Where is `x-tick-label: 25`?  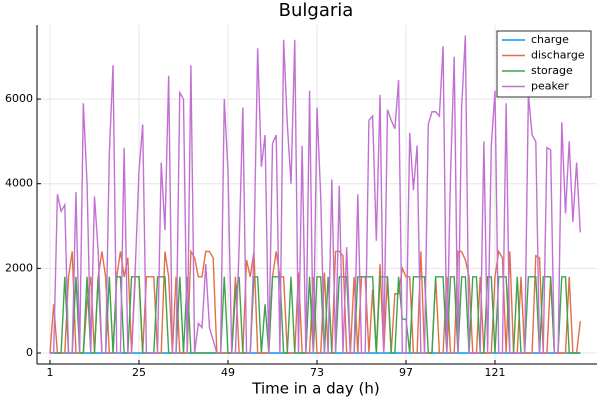
x-tick-label: 25 is located at coordinates (139, 372).